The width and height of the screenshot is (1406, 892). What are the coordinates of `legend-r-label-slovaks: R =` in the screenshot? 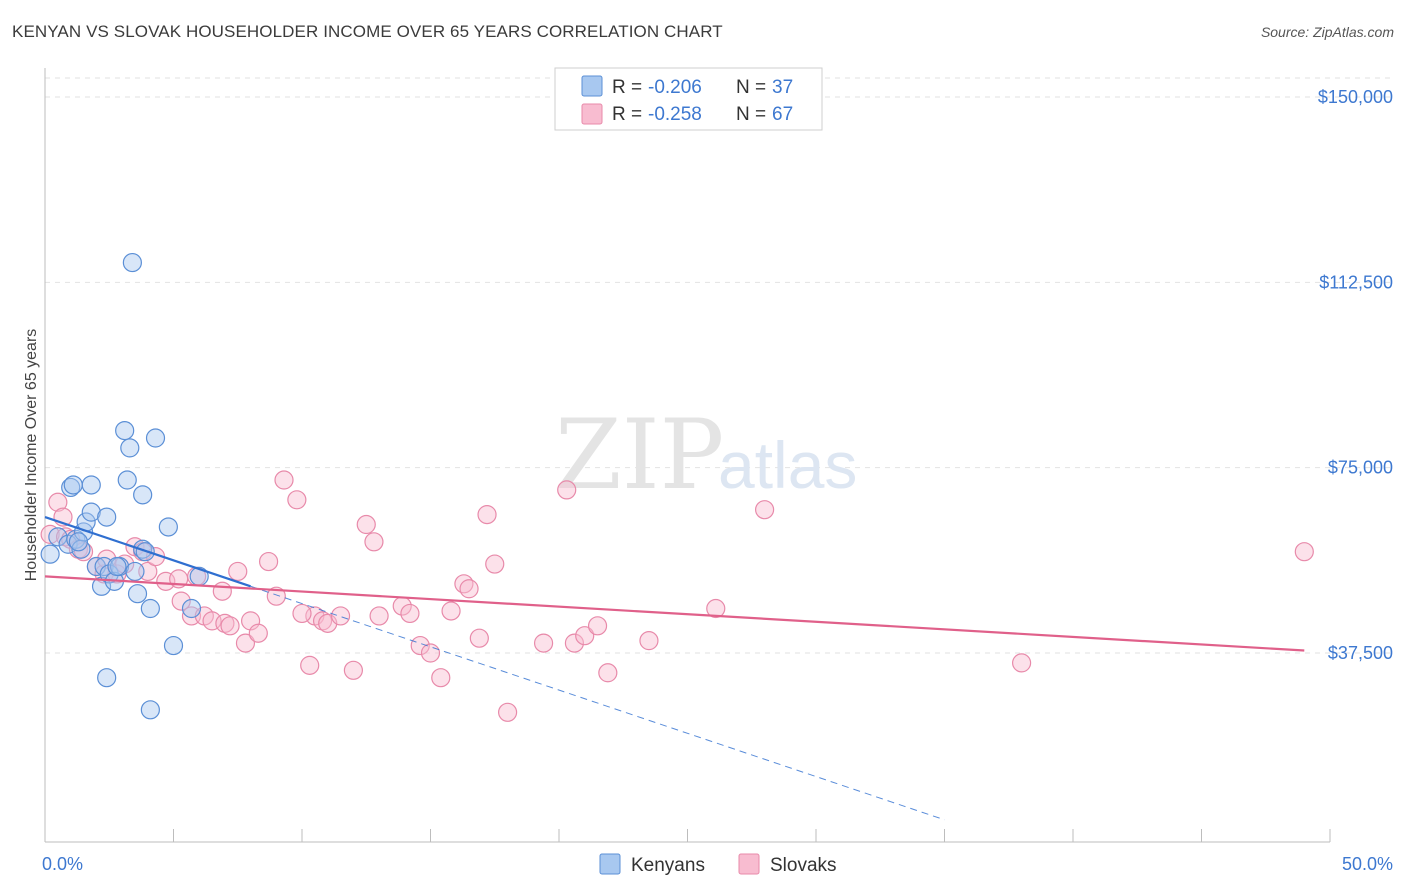 It's located at (627, 114).